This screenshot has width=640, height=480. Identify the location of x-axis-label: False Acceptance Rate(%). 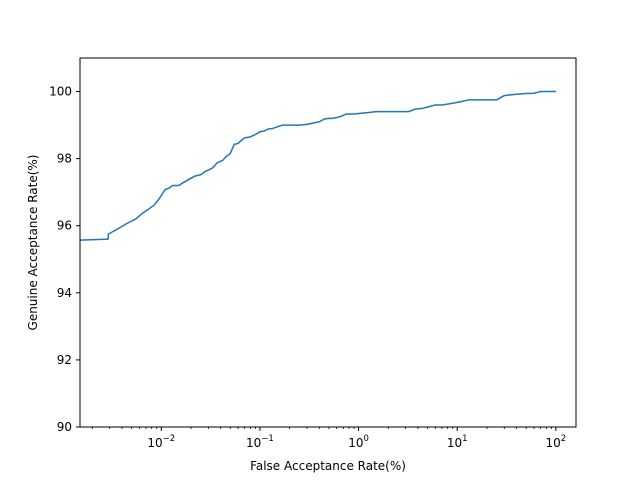
(328, 466).